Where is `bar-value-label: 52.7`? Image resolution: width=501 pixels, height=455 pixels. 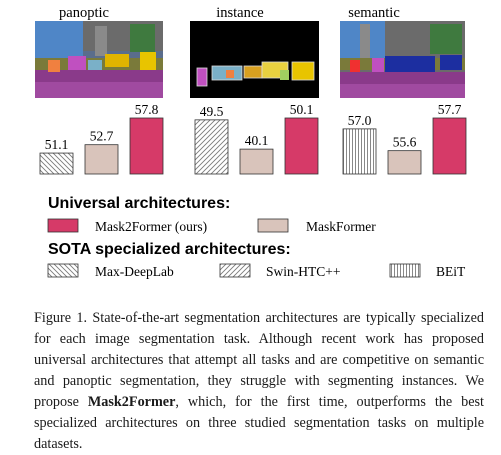 bar-value-label: 52.7 is located at coordinates (102, 136).